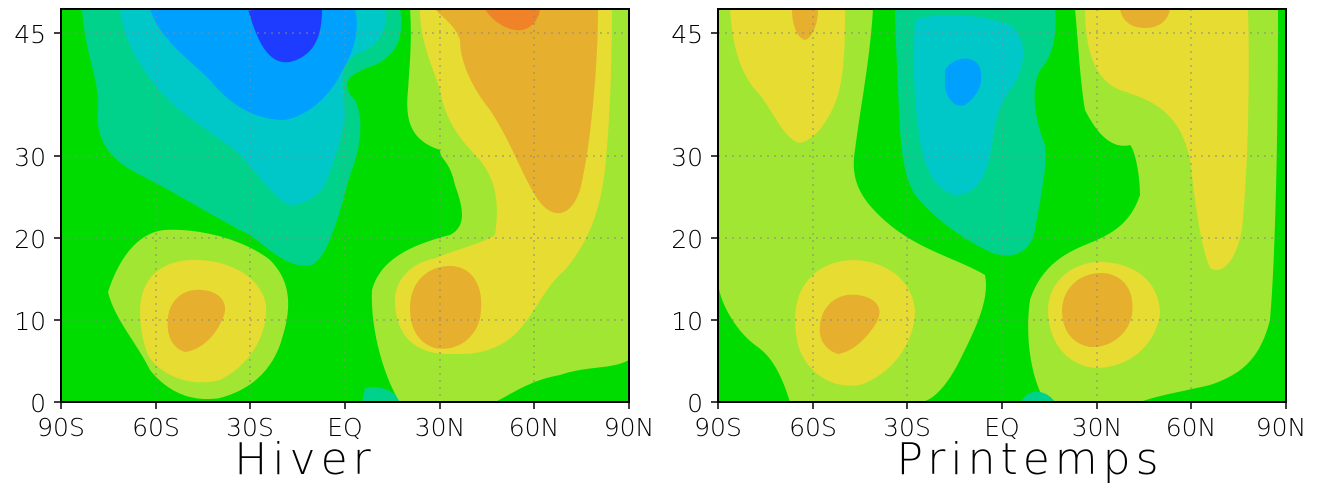 The image size is (1325, 487). Describe the element at coordinates (57, 217) in the screenshot. I see `hiver-y-ticks` at that location.